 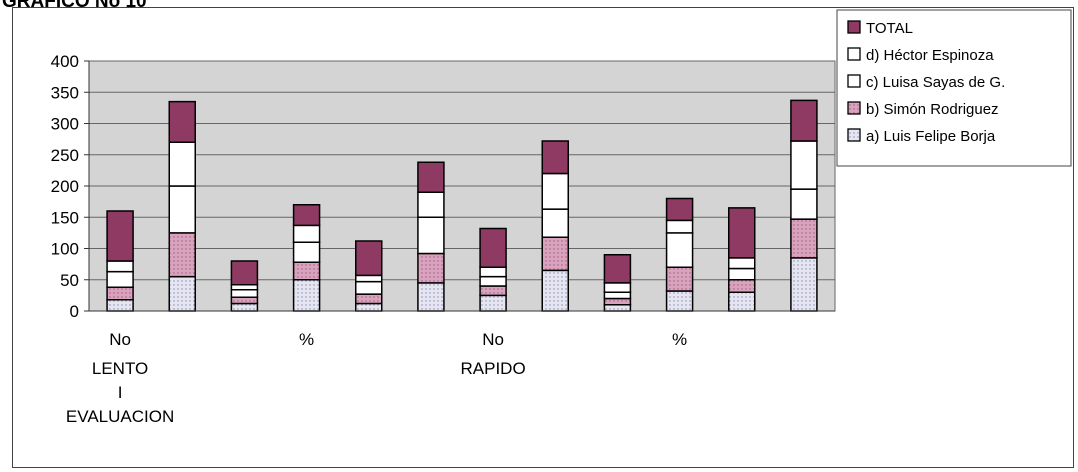 I want to click on y-tick-label: 50, so click(x=69, y=280).